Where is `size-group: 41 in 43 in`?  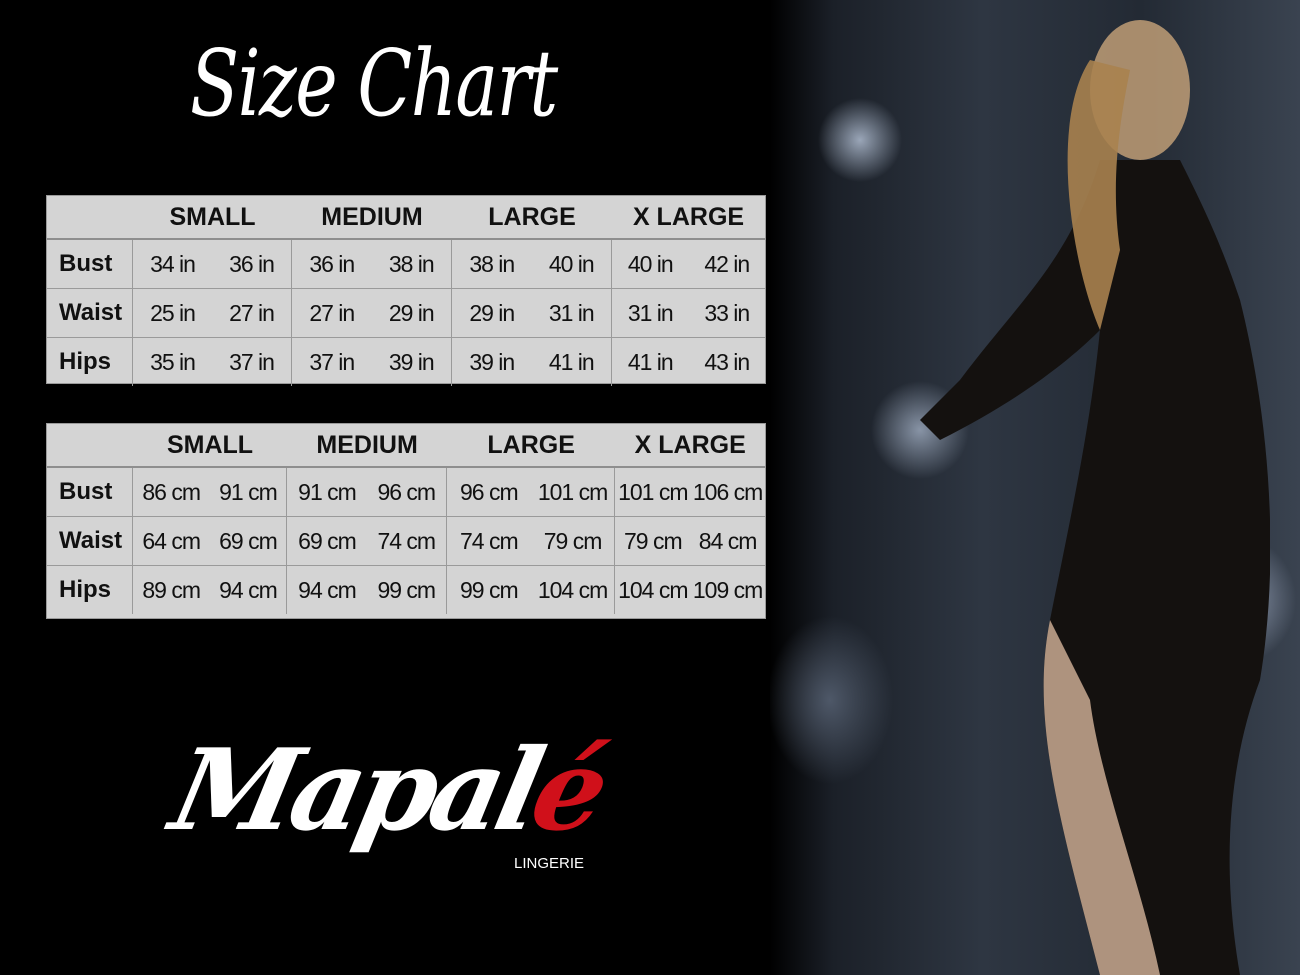
size-group: 41 in 43 in is located at coordinates (688, 362).